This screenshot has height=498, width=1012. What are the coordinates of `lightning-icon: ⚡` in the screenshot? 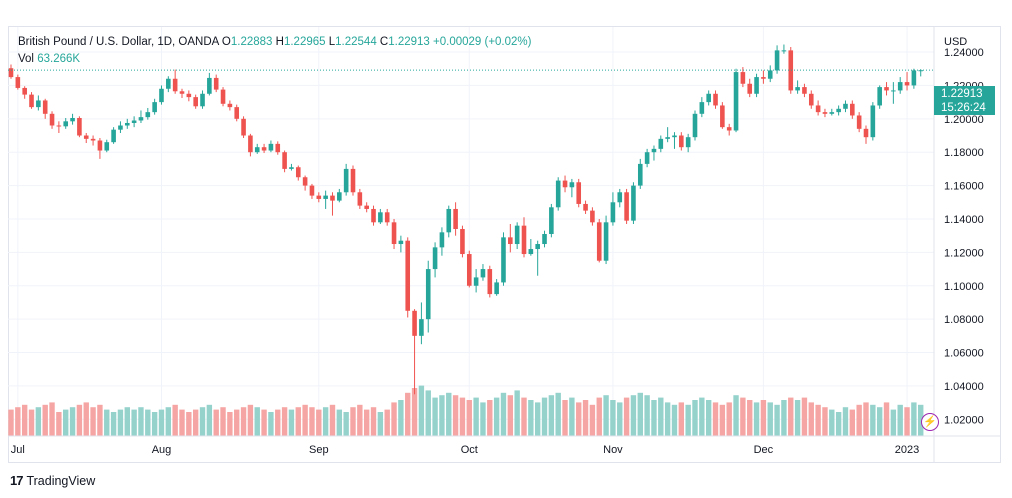 It's located at (930, 422).